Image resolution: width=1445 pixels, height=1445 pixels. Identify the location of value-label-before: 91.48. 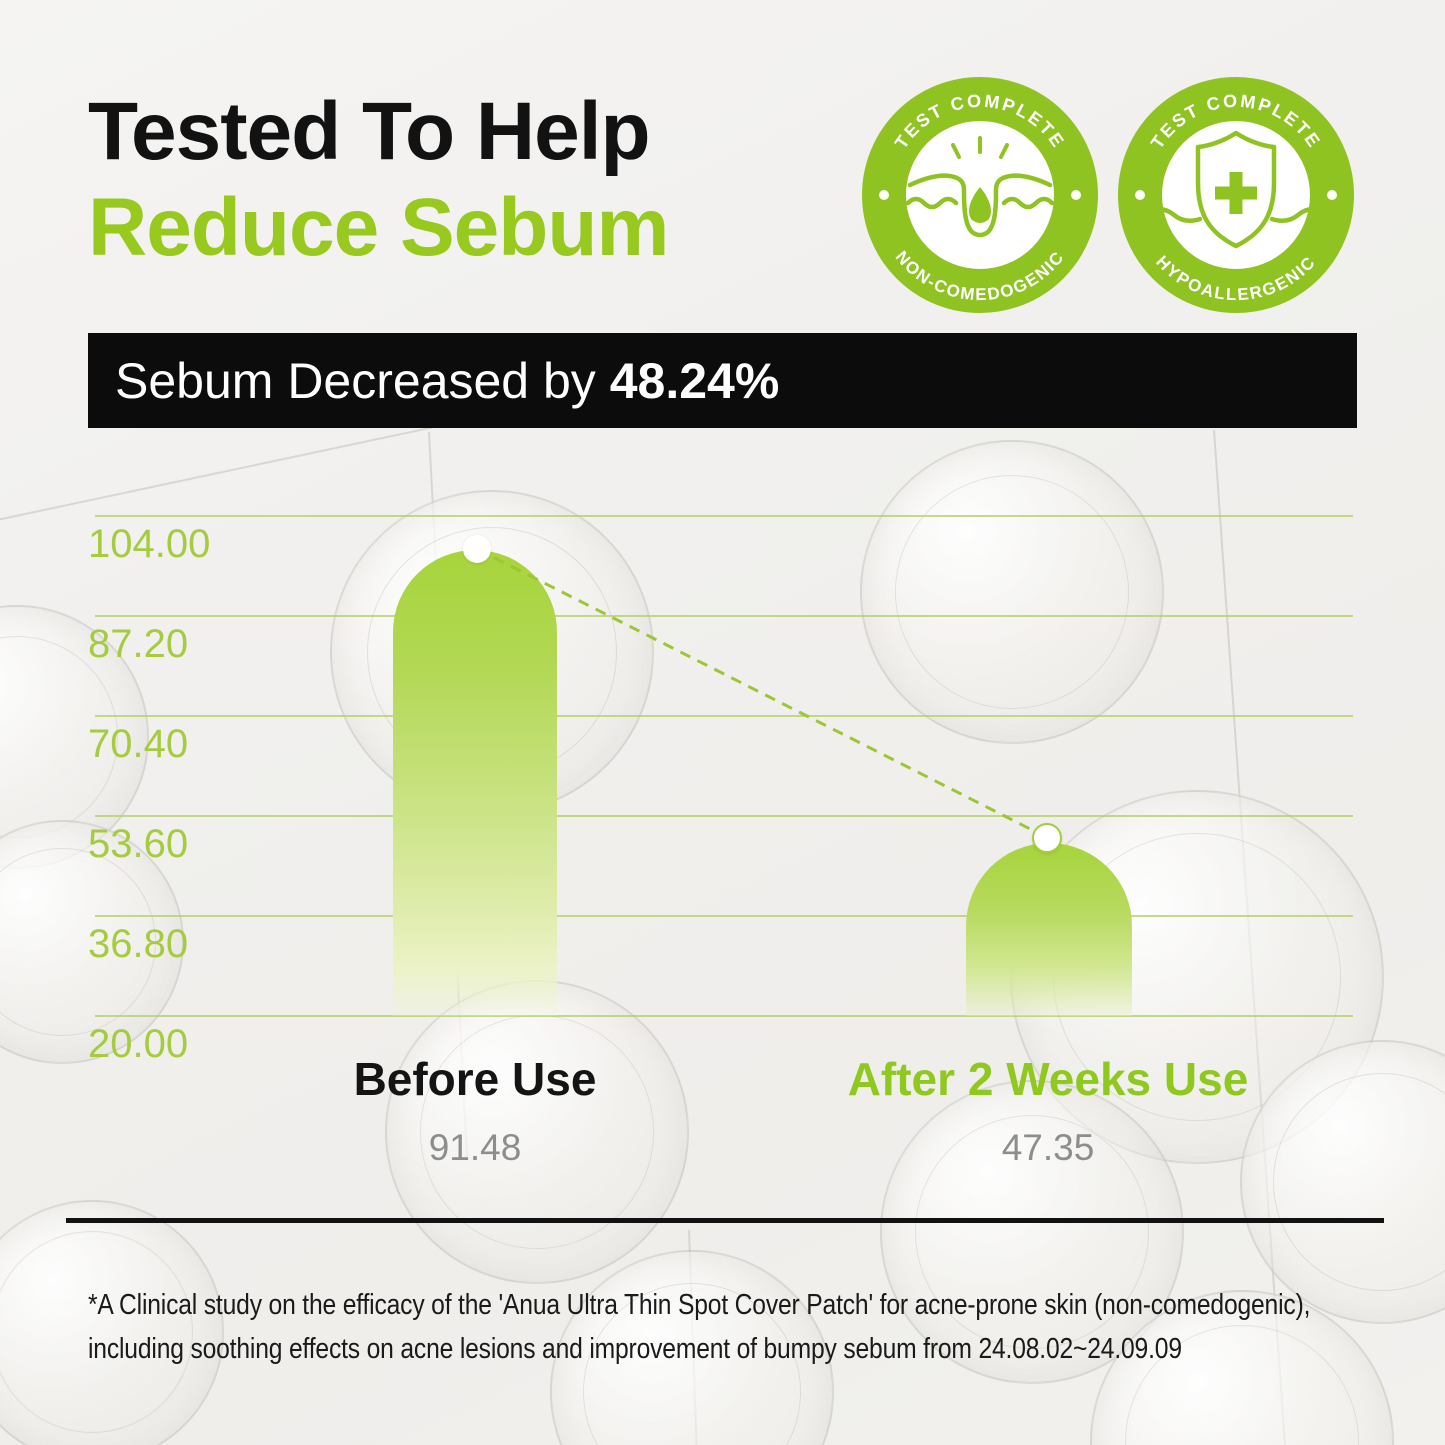
(475, 1147).